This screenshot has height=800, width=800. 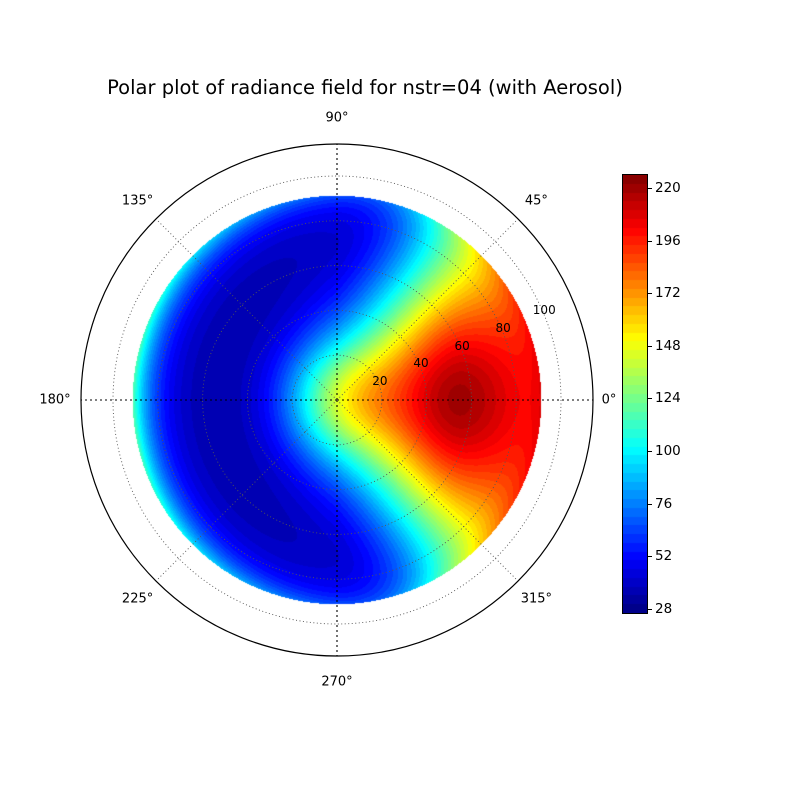 I want to click on theta-tick-label-315: 315°, so click(x=536, y=599).